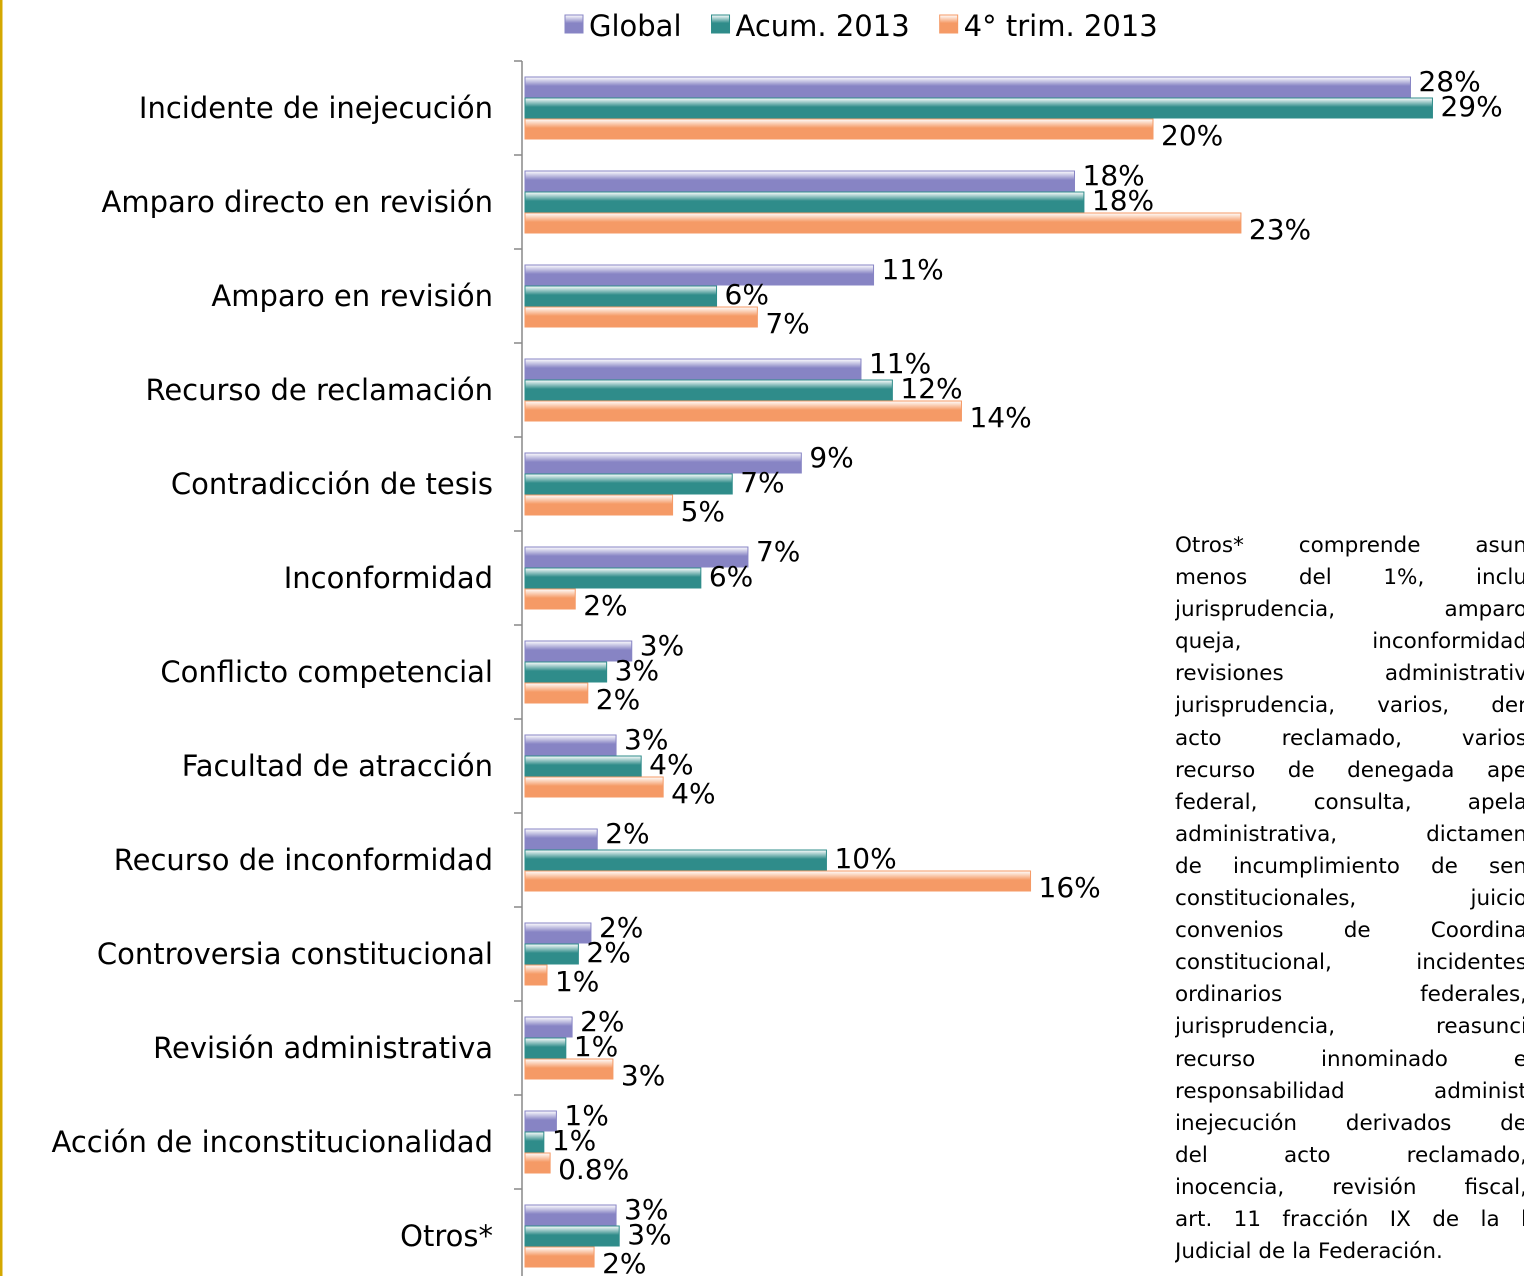 The width and height of the screenshot is (1524, 1276). Describe the element at coordinates (446, 1236) in the screenshot. I see `category-label: Otros*` at that location.